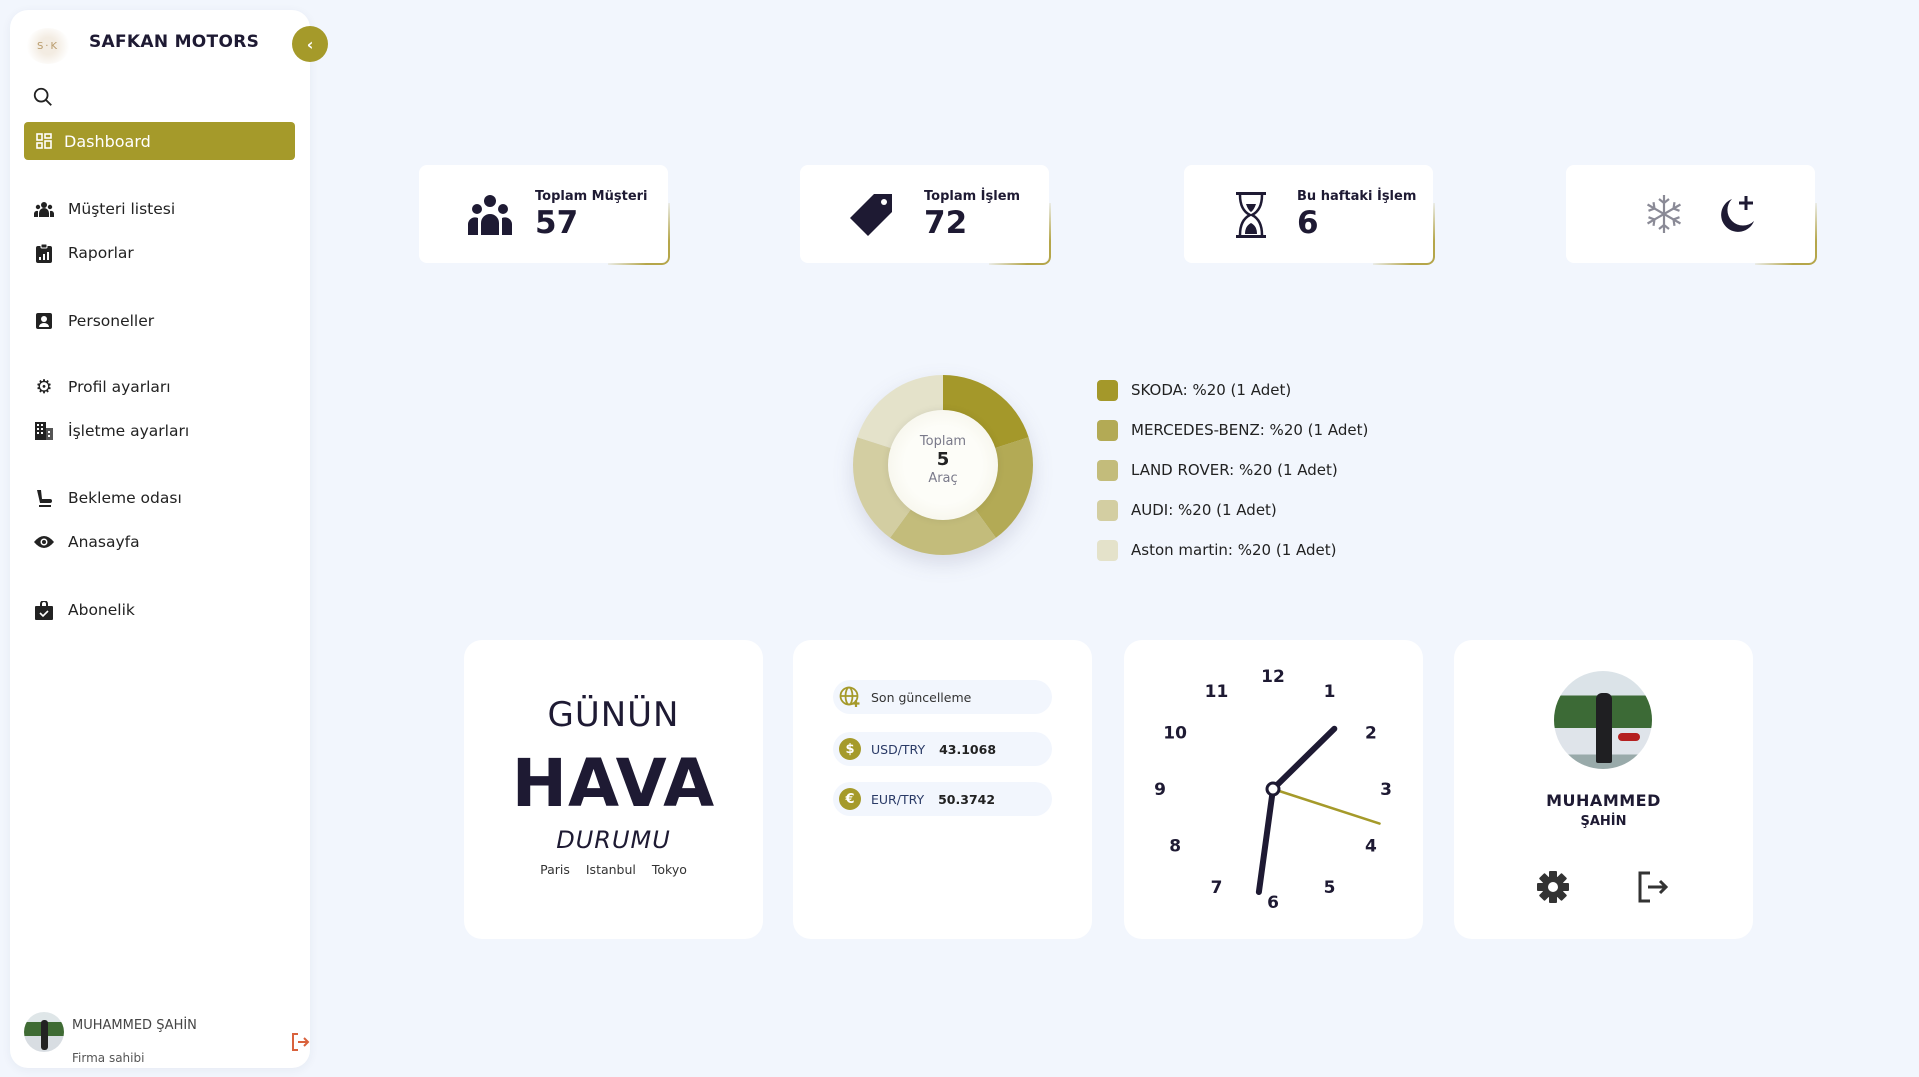  Describe the element at coordinates (44, 253) in the screenshot. I see `report-icon` at that location.